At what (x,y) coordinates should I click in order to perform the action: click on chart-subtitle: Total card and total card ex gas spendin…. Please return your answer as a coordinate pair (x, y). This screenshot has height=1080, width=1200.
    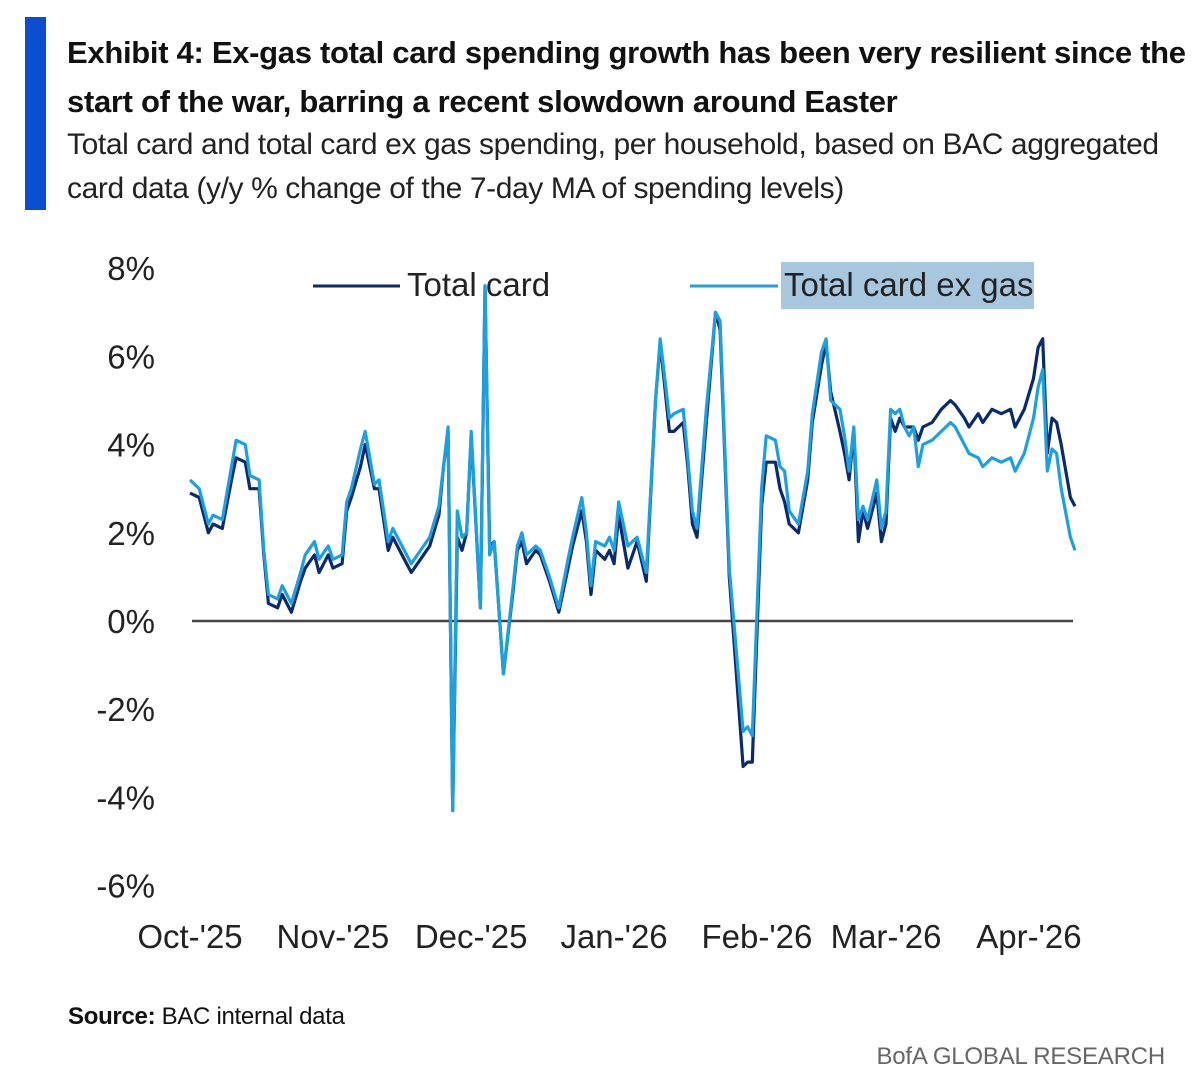
    Looking at the image, I should click on (613, 166).